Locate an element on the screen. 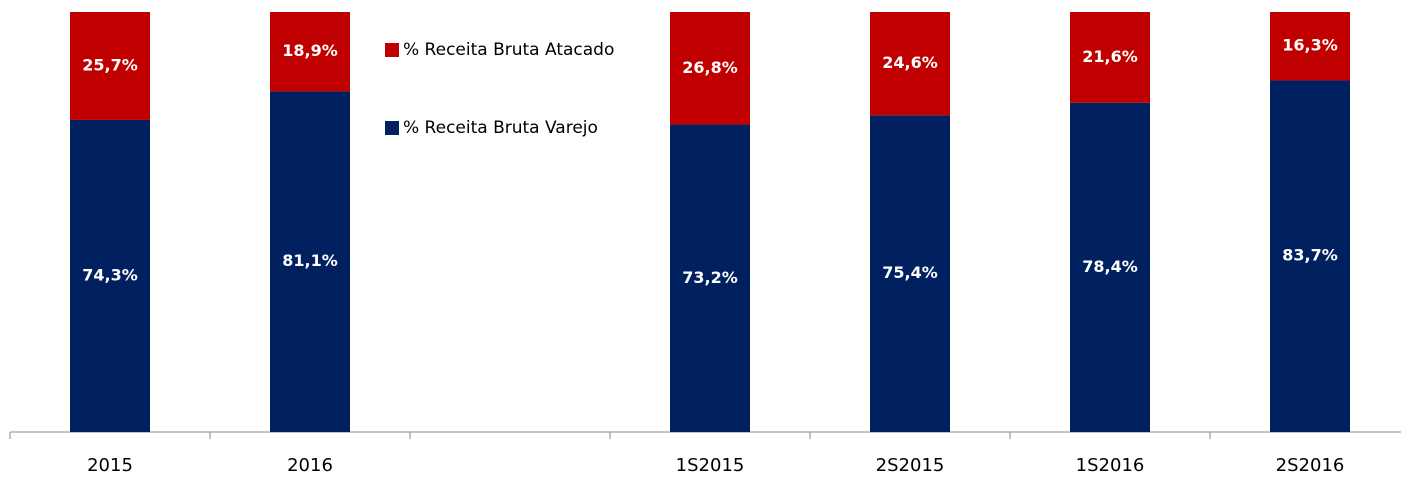 The width and height of the screenshot is (1401, 479). data-label: 81,1% is located at coordinates (310, 260).